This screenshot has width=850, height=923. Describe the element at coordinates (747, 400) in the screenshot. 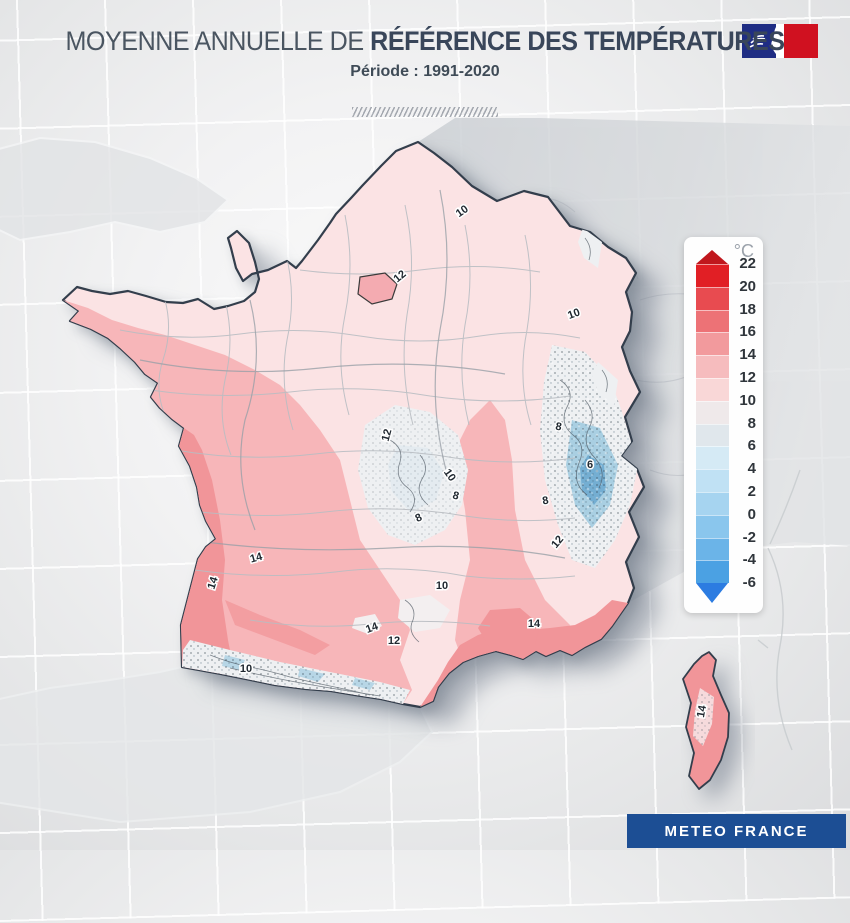

I see `legend-tick: 10` at that location.